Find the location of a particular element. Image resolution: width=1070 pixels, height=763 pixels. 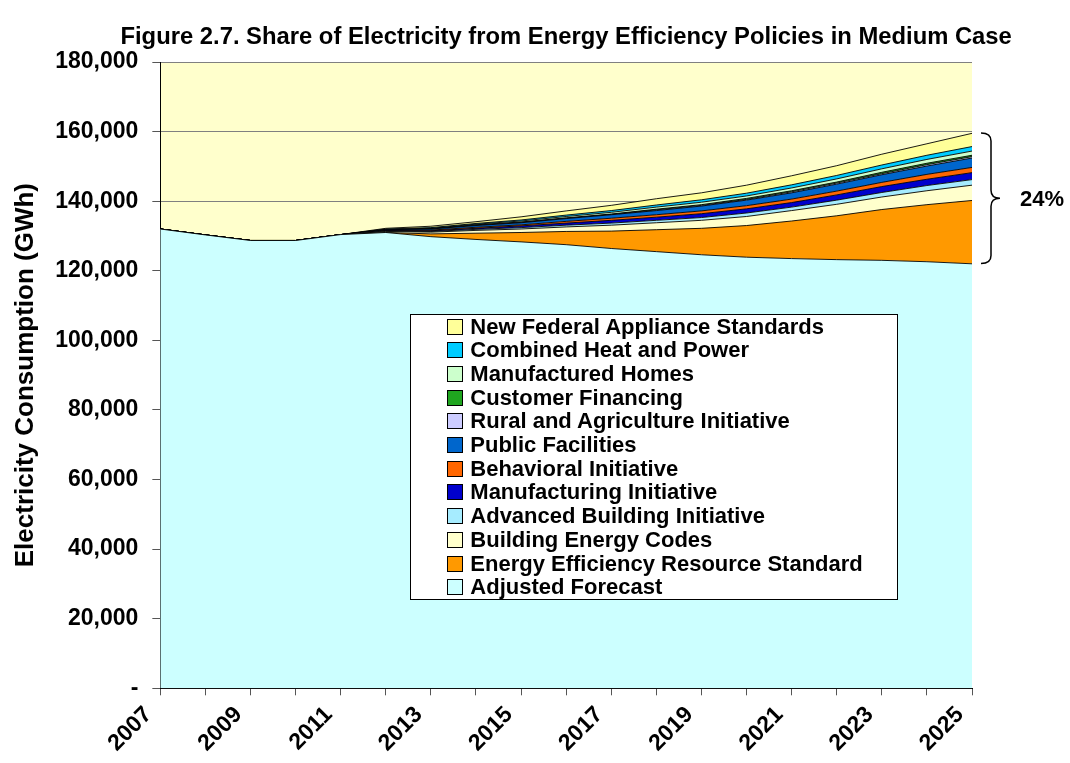

y-tick-label: 60,000 is located at coordinates (103, 477).